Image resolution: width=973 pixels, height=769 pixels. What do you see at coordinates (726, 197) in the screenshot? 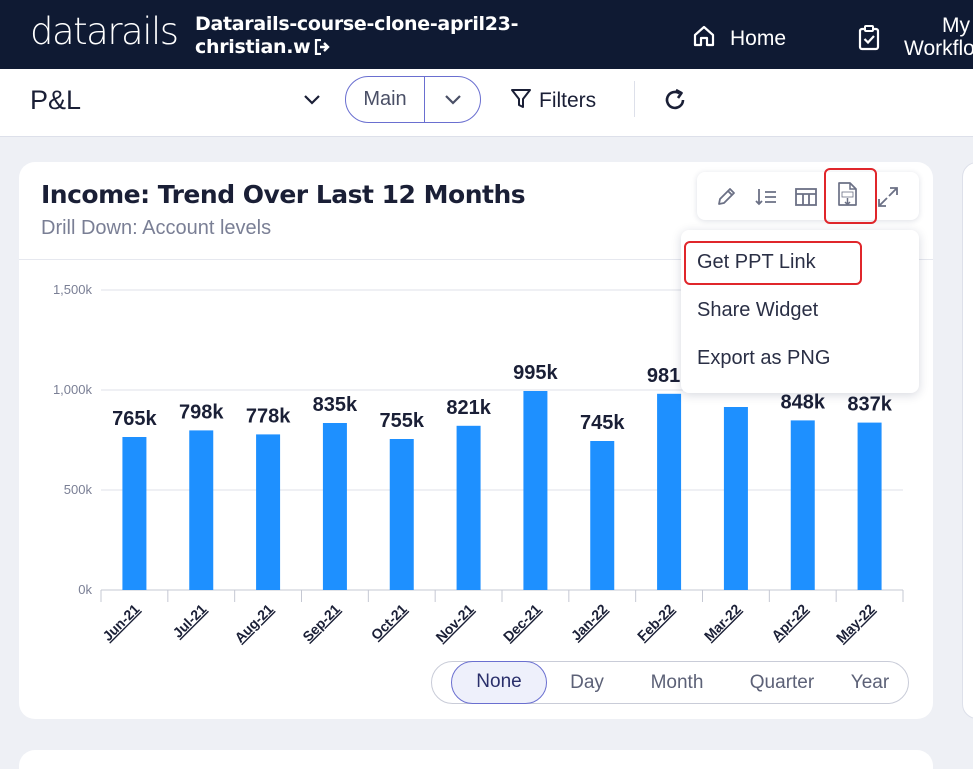
I see `edit-pencil-icon` at bounding box center [726, 197].